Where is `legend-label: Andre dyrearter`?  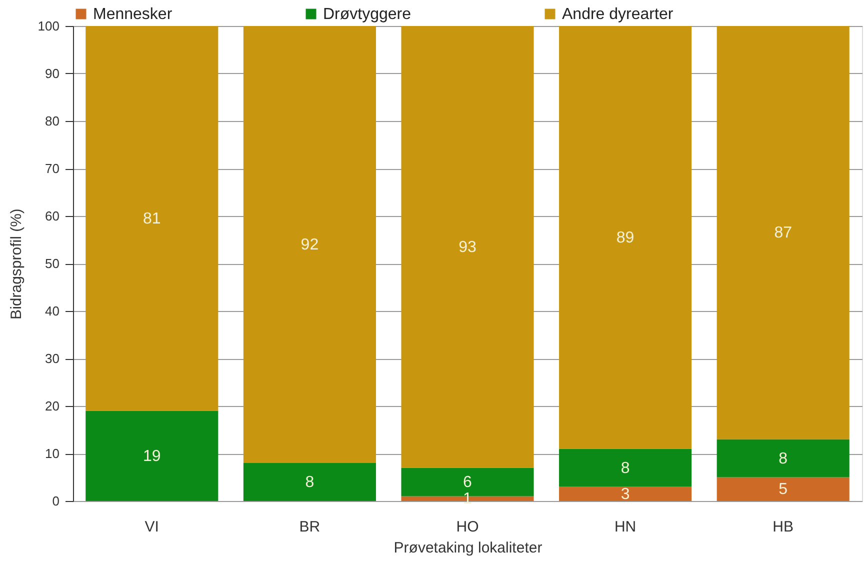 legend-label: Andre dyrearter is located at coordinates (618, 14).